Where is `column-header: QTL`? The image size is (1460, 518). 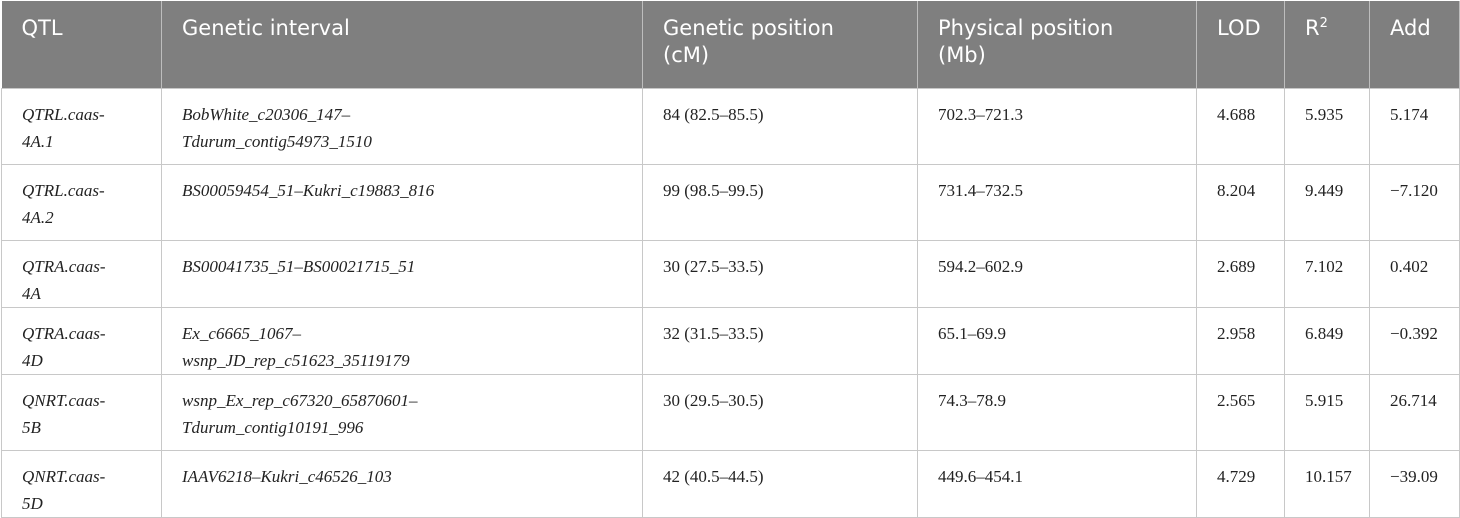 column-header: QTL is located at coordinates (81, 45).